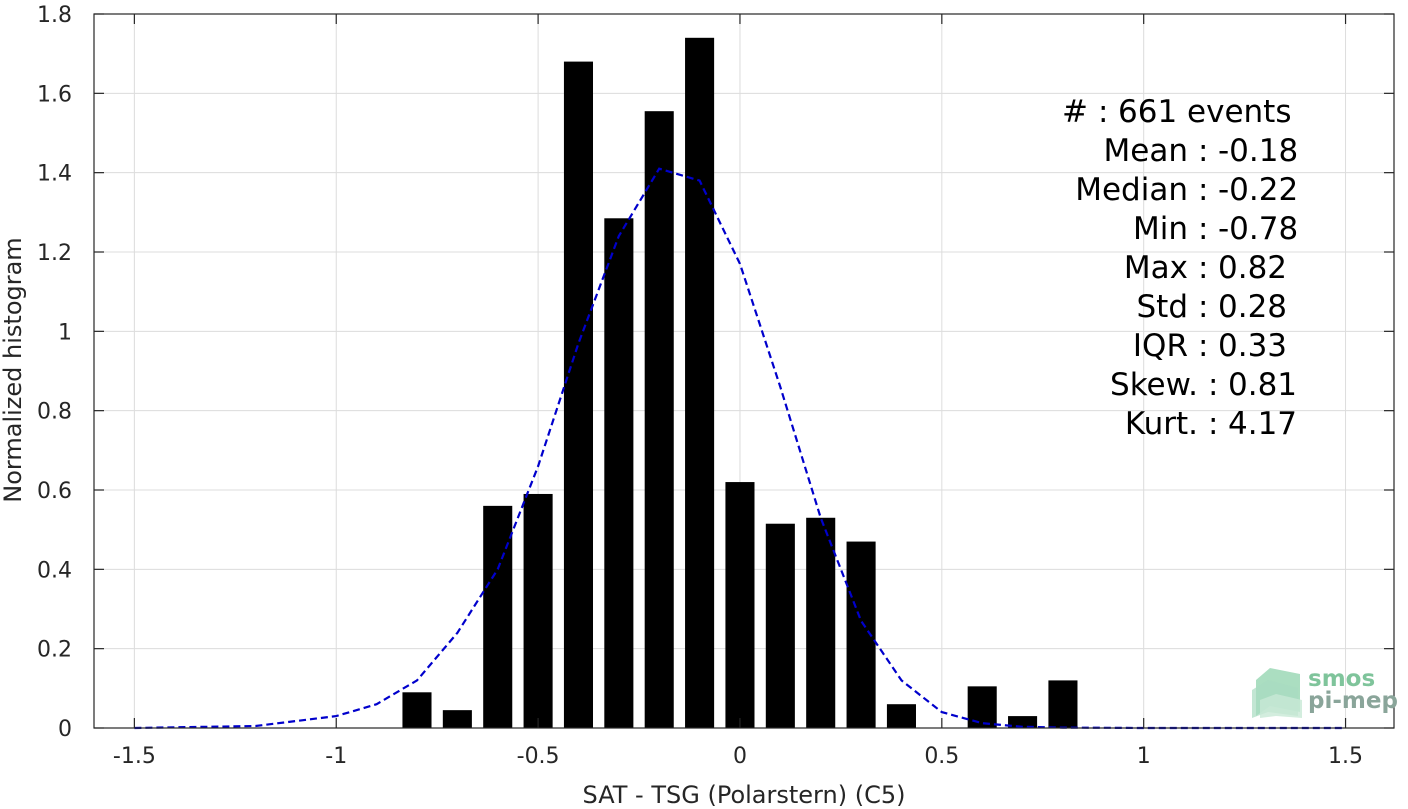  I want to click on stat-label: Max, so click(1156, 268).